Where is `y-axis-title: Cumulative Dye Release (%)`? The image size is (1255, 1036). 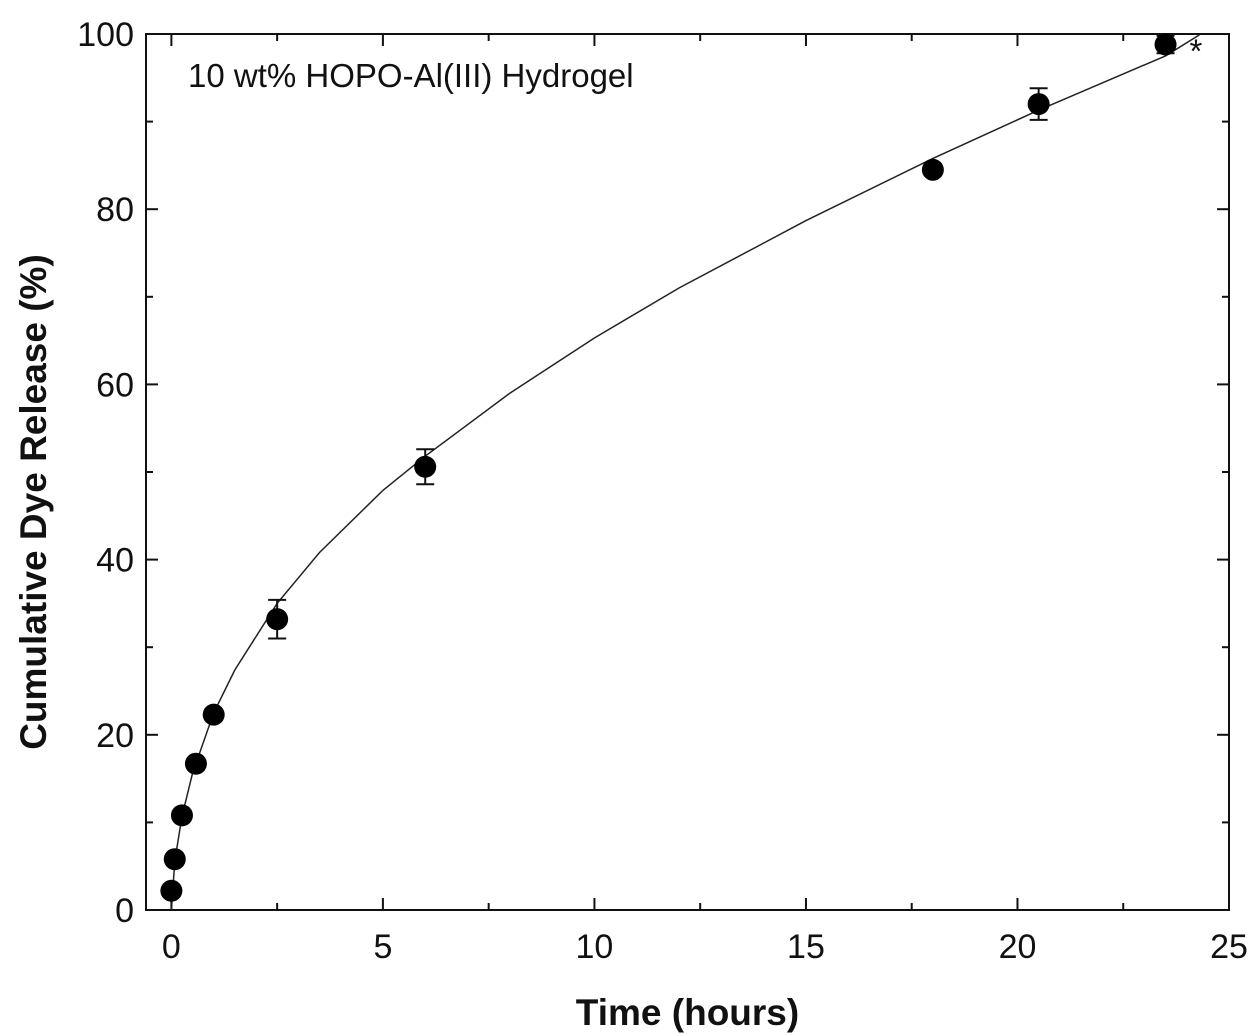
y-axis-title: Cumulative Dye Release (%) is located at coordinates (33, 502).